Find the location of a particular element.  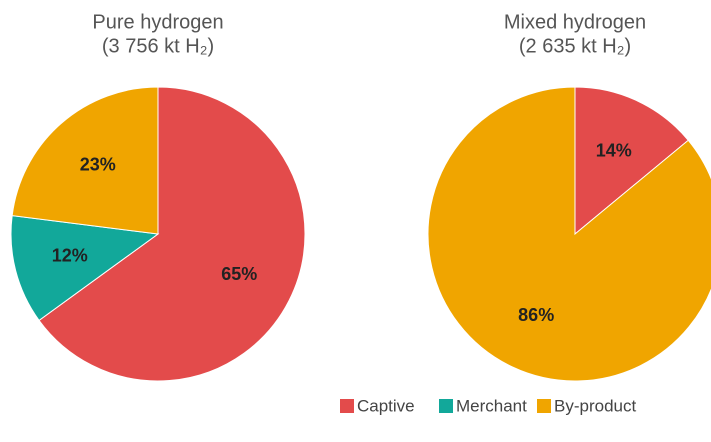

chart-title: (3 756 kt H₂) is located at coordinates (158, 46).